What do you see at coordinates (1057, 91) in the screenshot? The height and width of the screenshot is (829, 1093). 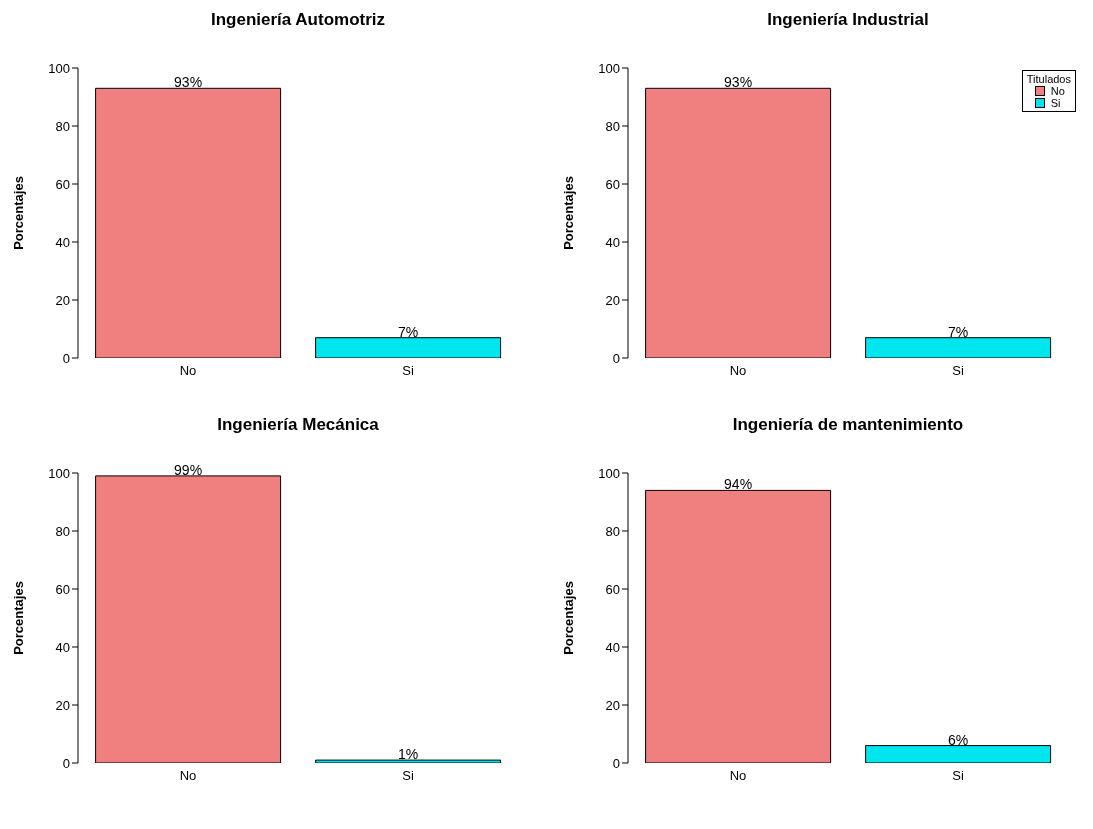 I see `legend-label: No` at bounding box center [1057, 91].